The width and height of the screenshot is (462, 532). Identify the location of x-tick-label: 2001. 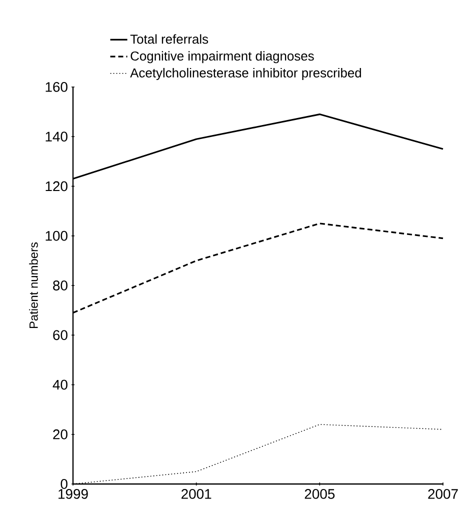
(197, 494).